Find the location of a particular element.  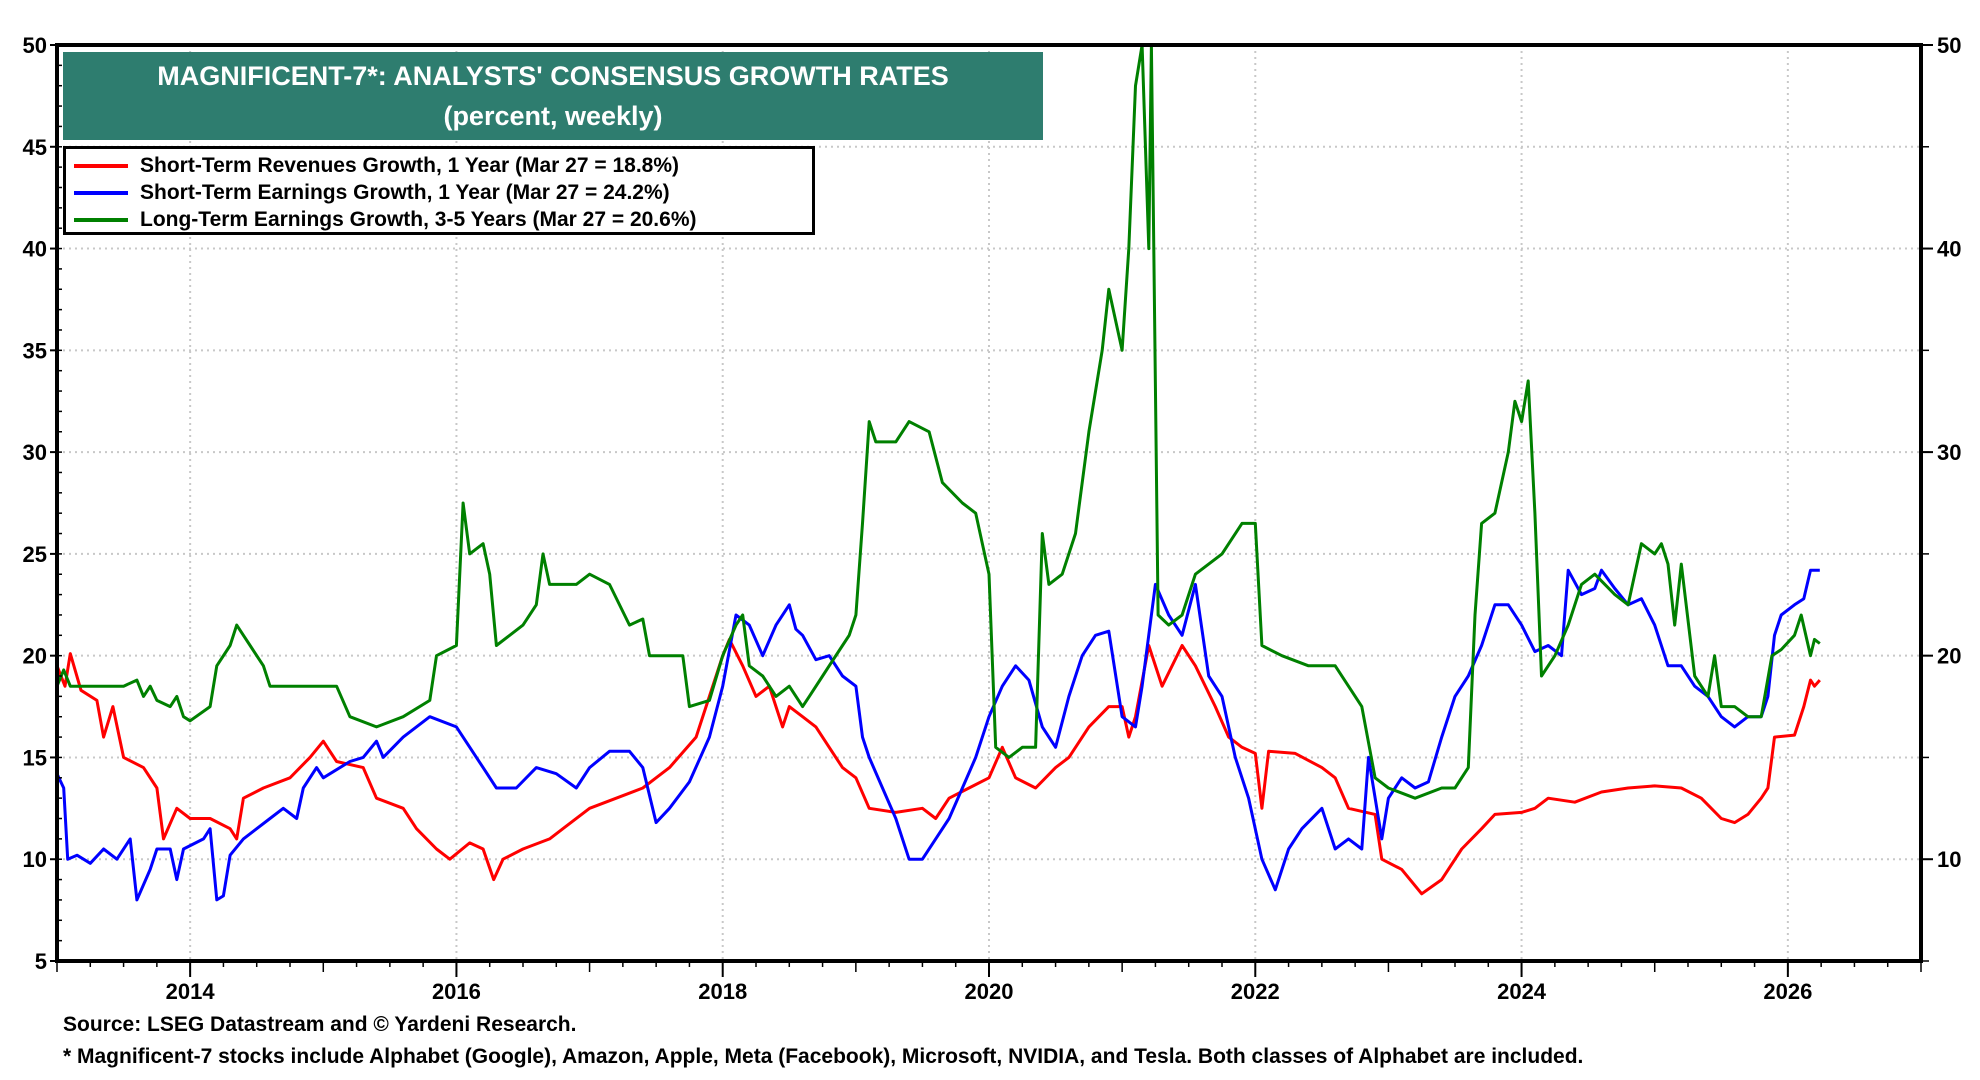

legend-swatch-red is located at coordinates (101, 165).